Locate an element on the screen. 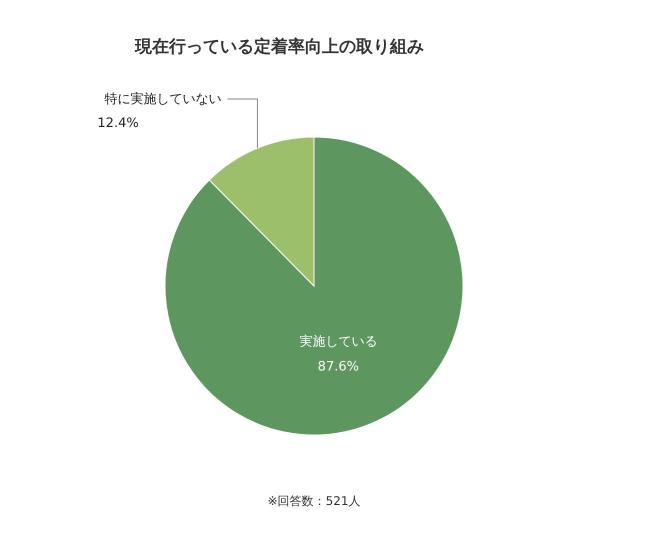  chart-title: 現在行っている定着率向上の取り組み is located at coordinates (279, 47).